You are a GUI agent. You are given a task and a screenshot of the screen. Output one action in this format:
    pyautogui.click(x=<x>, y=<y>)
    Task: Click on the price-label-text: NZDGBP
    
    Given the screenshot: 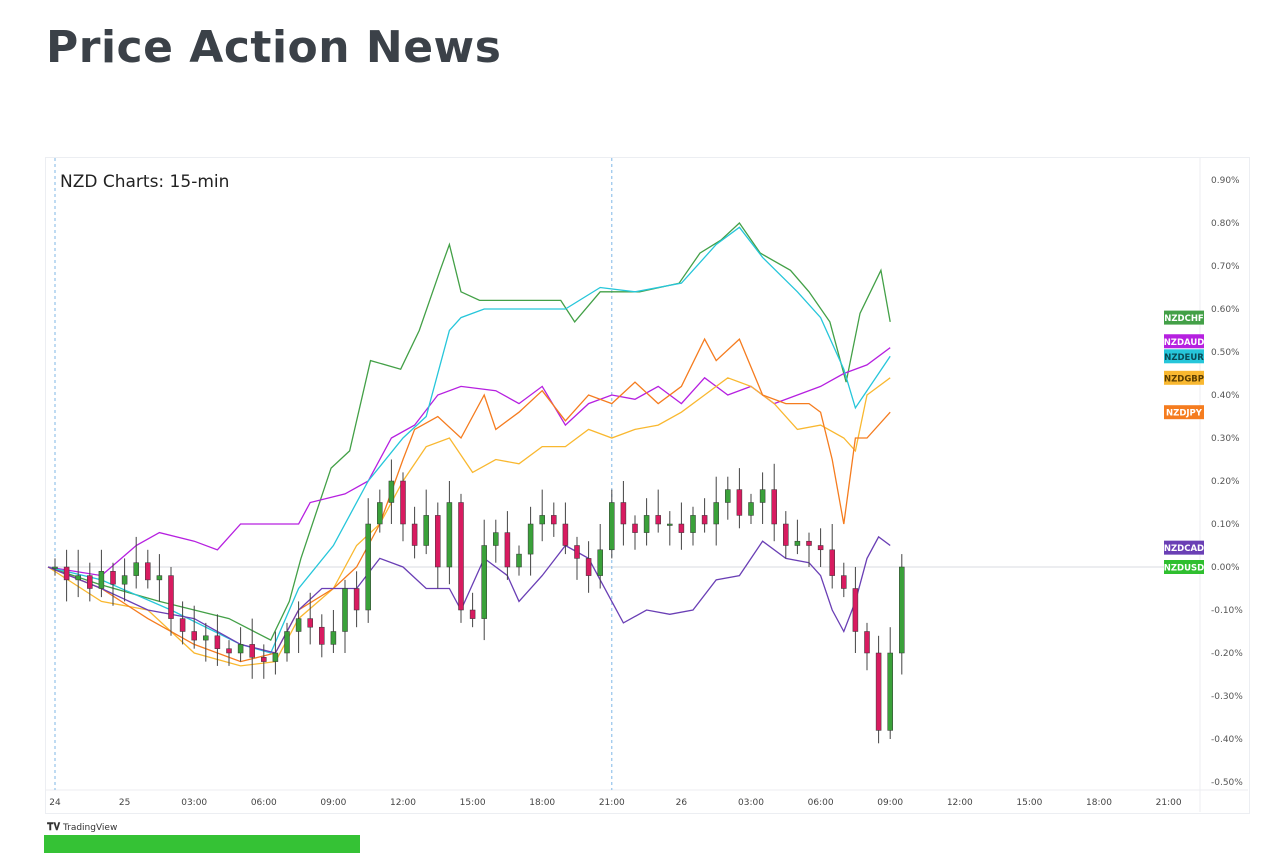 What is the action you would take?
    pyautogui.click(x=1184, y=379)
    